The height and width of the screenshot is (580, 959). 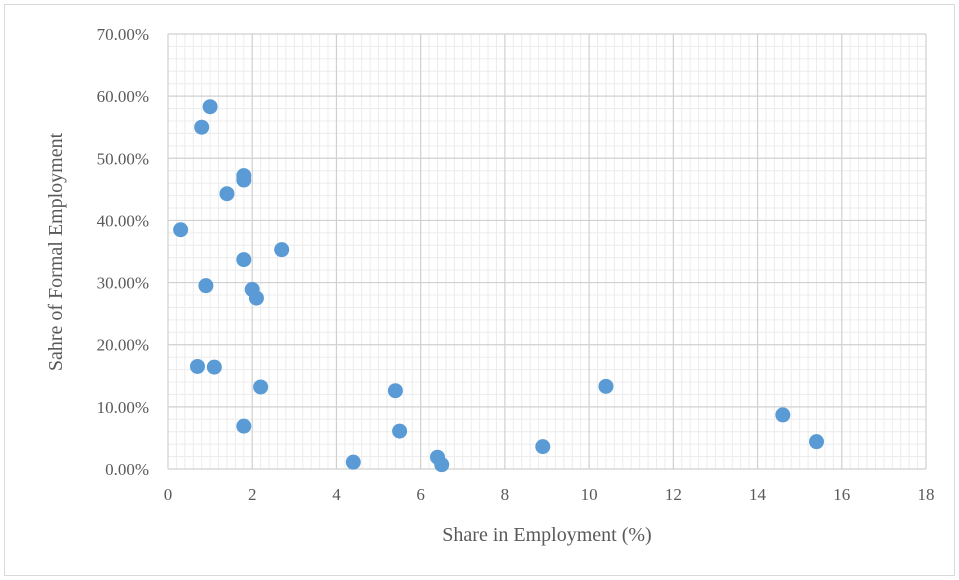 I want to click on x-axis-tick-labels: 0 2 4 6 8 10 12 14 16 18, so click(x=549, y=494).